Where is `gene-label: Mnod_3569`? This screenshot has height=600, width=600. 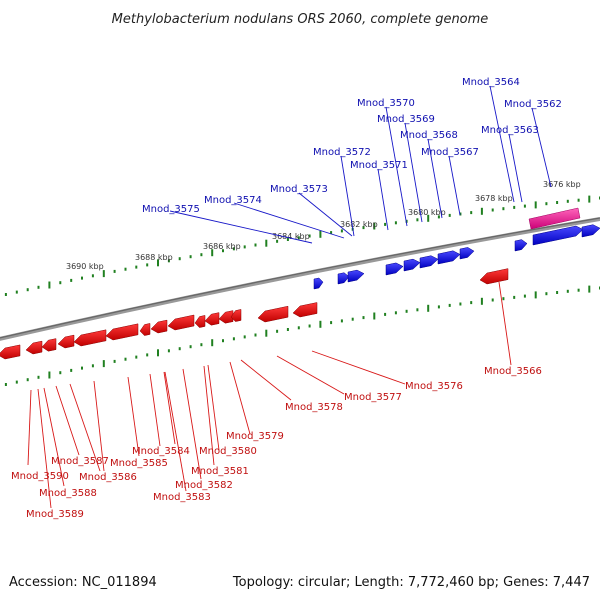 gene-label: Mnod_3569 is located at coordinates (406, 119).